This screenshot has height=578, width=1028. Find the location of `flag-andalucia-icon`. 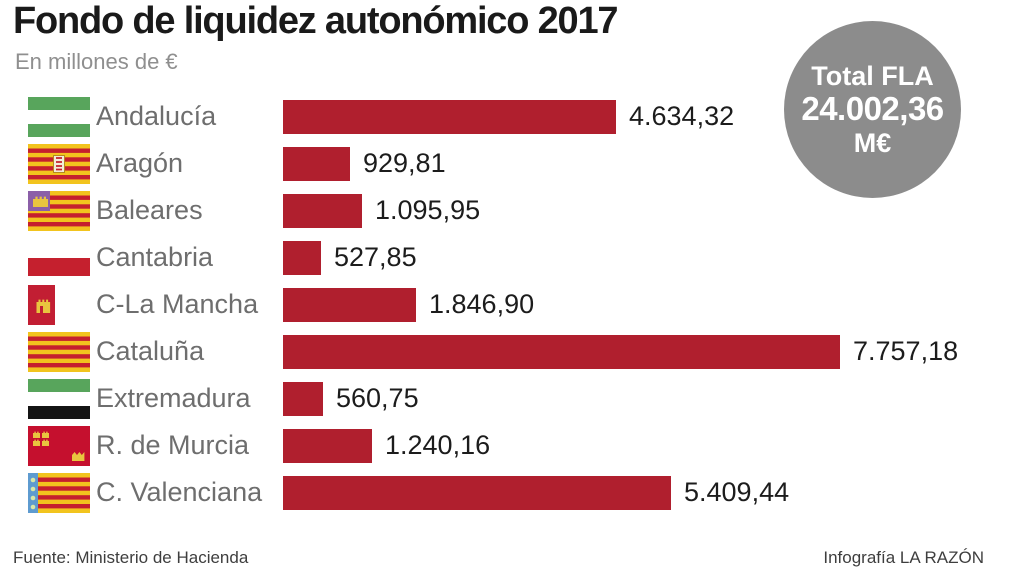

flag-andalucia-icon is located at coordinates (59, 116).